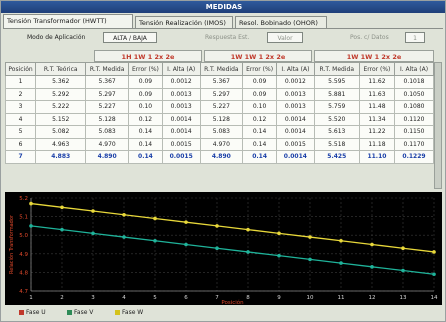 This screenshot has height=322, width=446. What do you see at coordinates (374, 56) in the screenshot?
I see `group-header-3: 1W 1W 1 2x 2e` at bounding box center [374, 56].